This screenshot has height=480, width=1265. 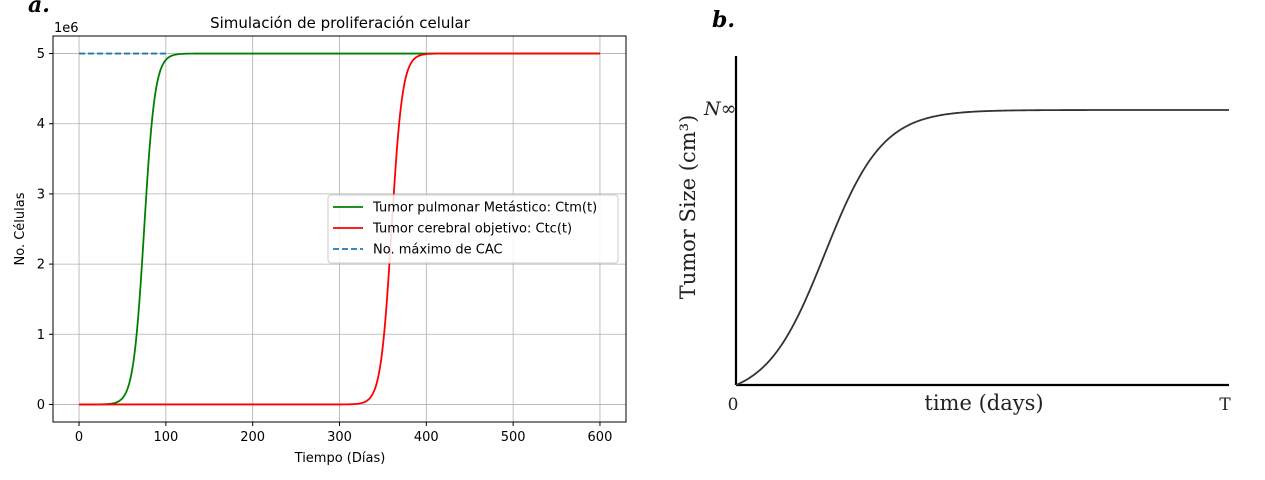 What do you see at coordinates (79, 437) in the screenshot?
I see `x-tick-label: 0` at bounding box center [79, 437].